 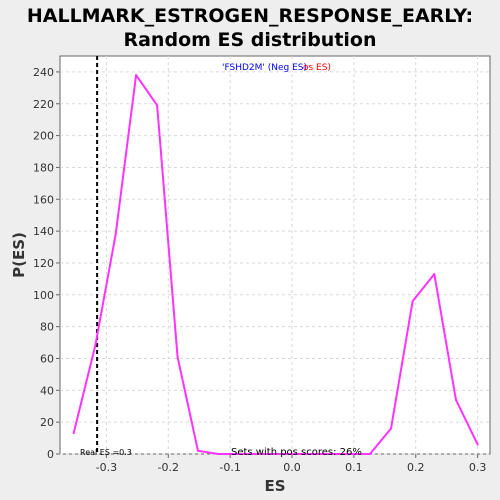 I want to click on y-tick-label: 120, so click(x=43, y=263).